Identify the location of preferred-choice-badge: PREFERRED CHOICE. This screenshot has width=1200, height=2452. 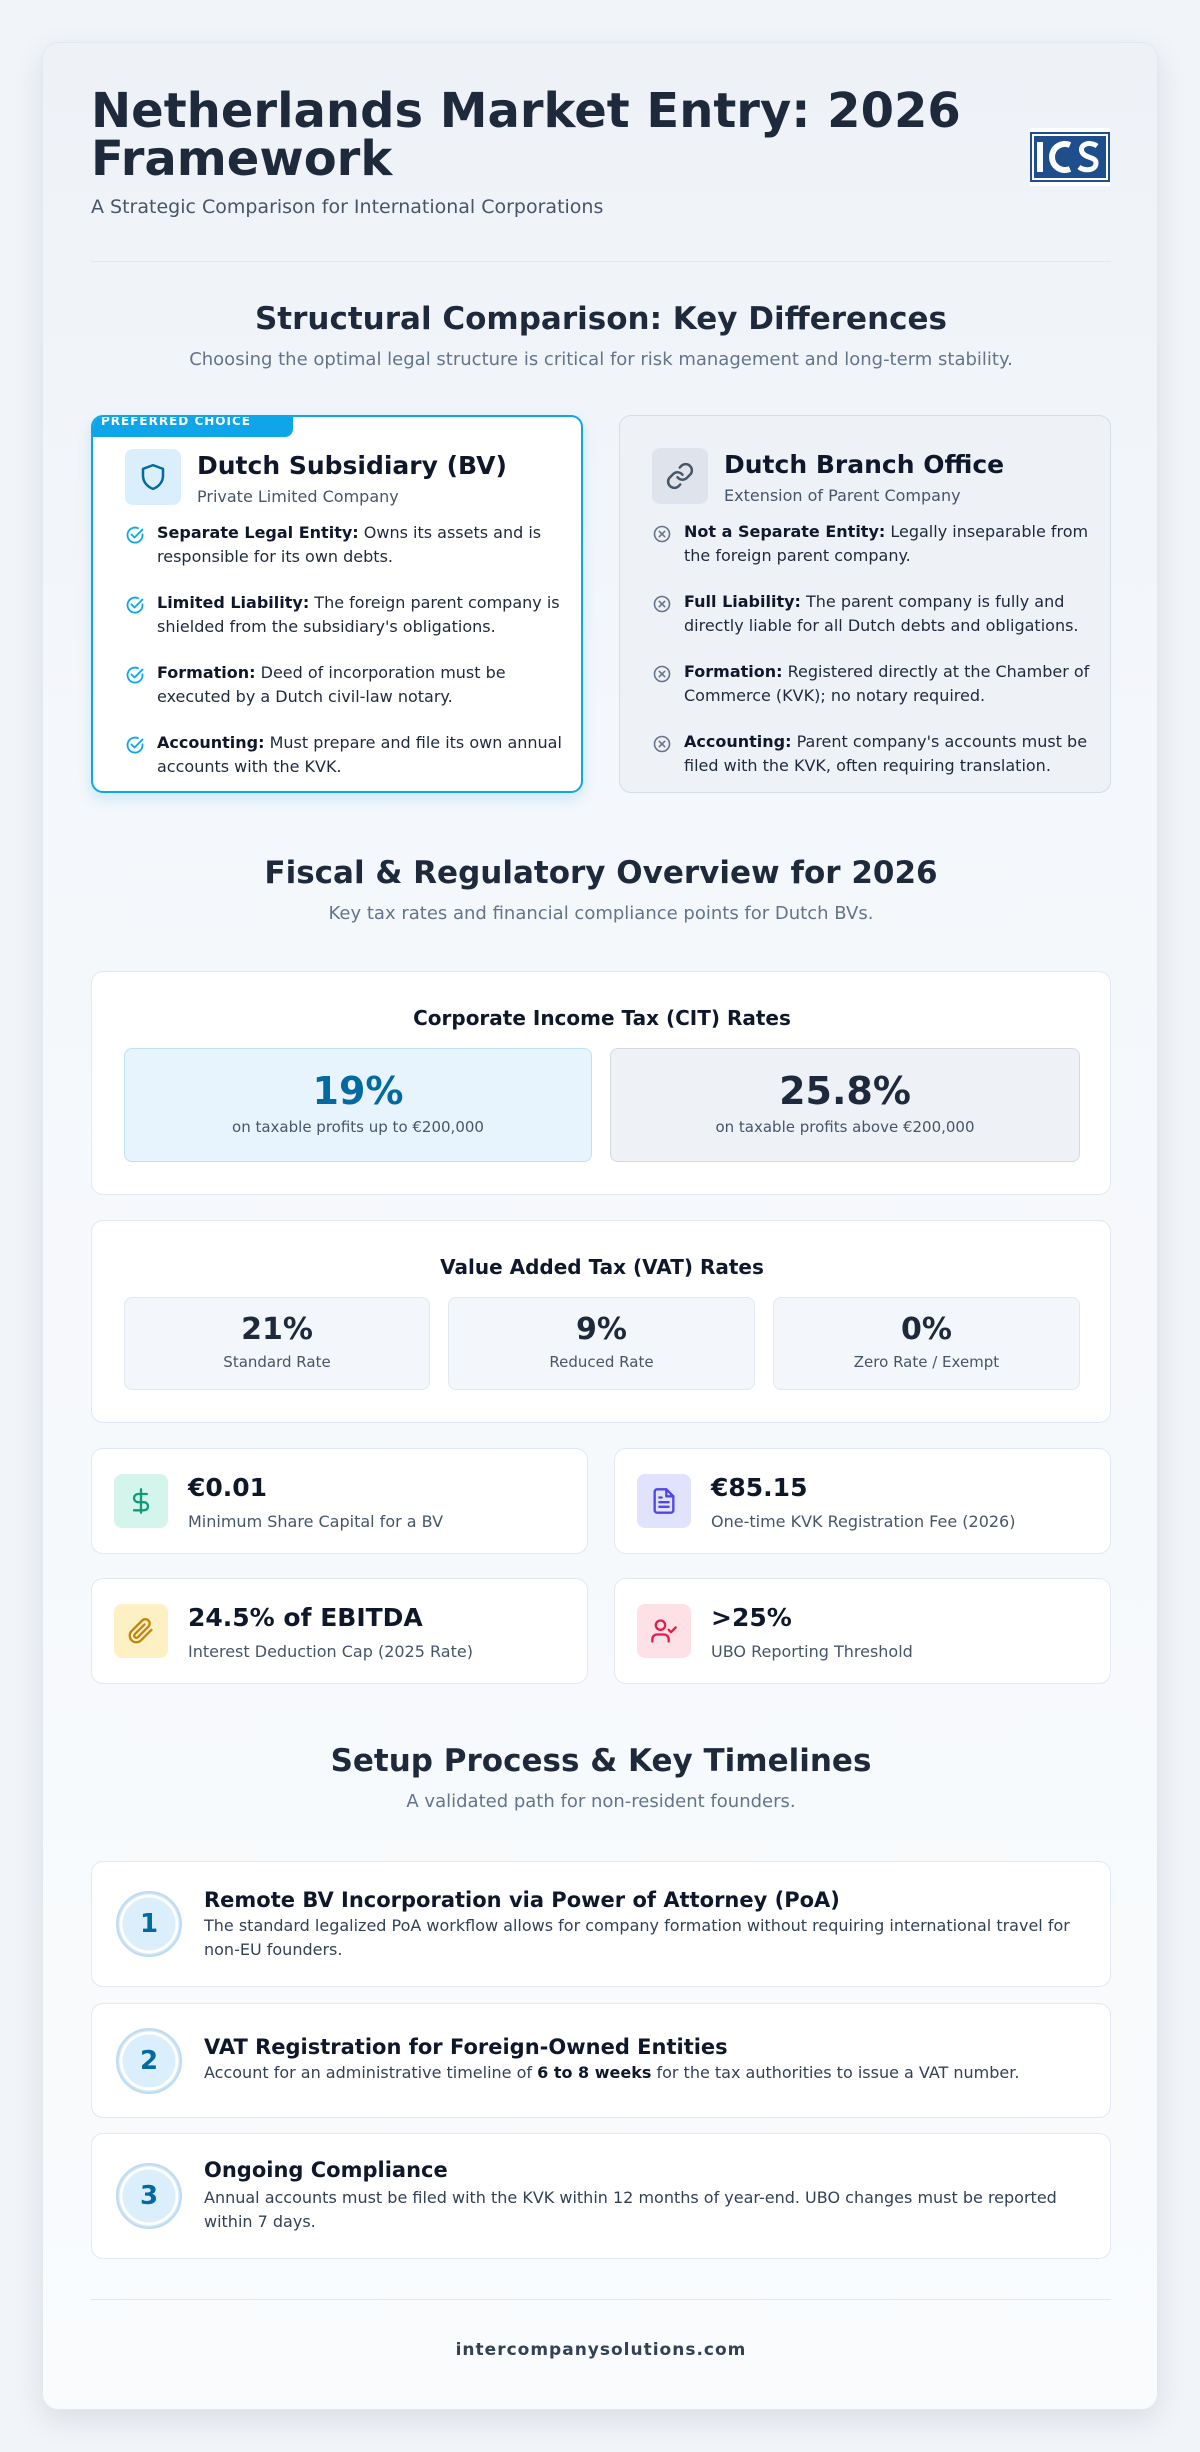
(193, 427).